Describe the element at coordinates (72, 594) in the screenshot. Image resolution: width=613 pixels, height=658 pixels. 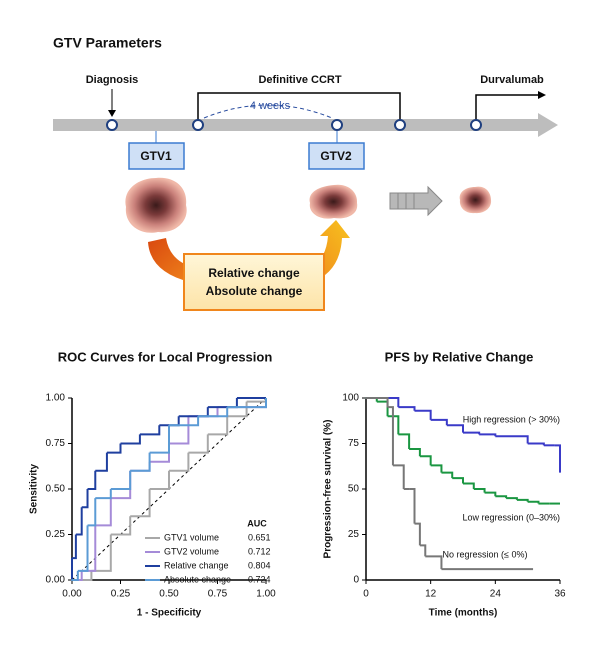
I see `x-tick-label: 0.00` at that location.